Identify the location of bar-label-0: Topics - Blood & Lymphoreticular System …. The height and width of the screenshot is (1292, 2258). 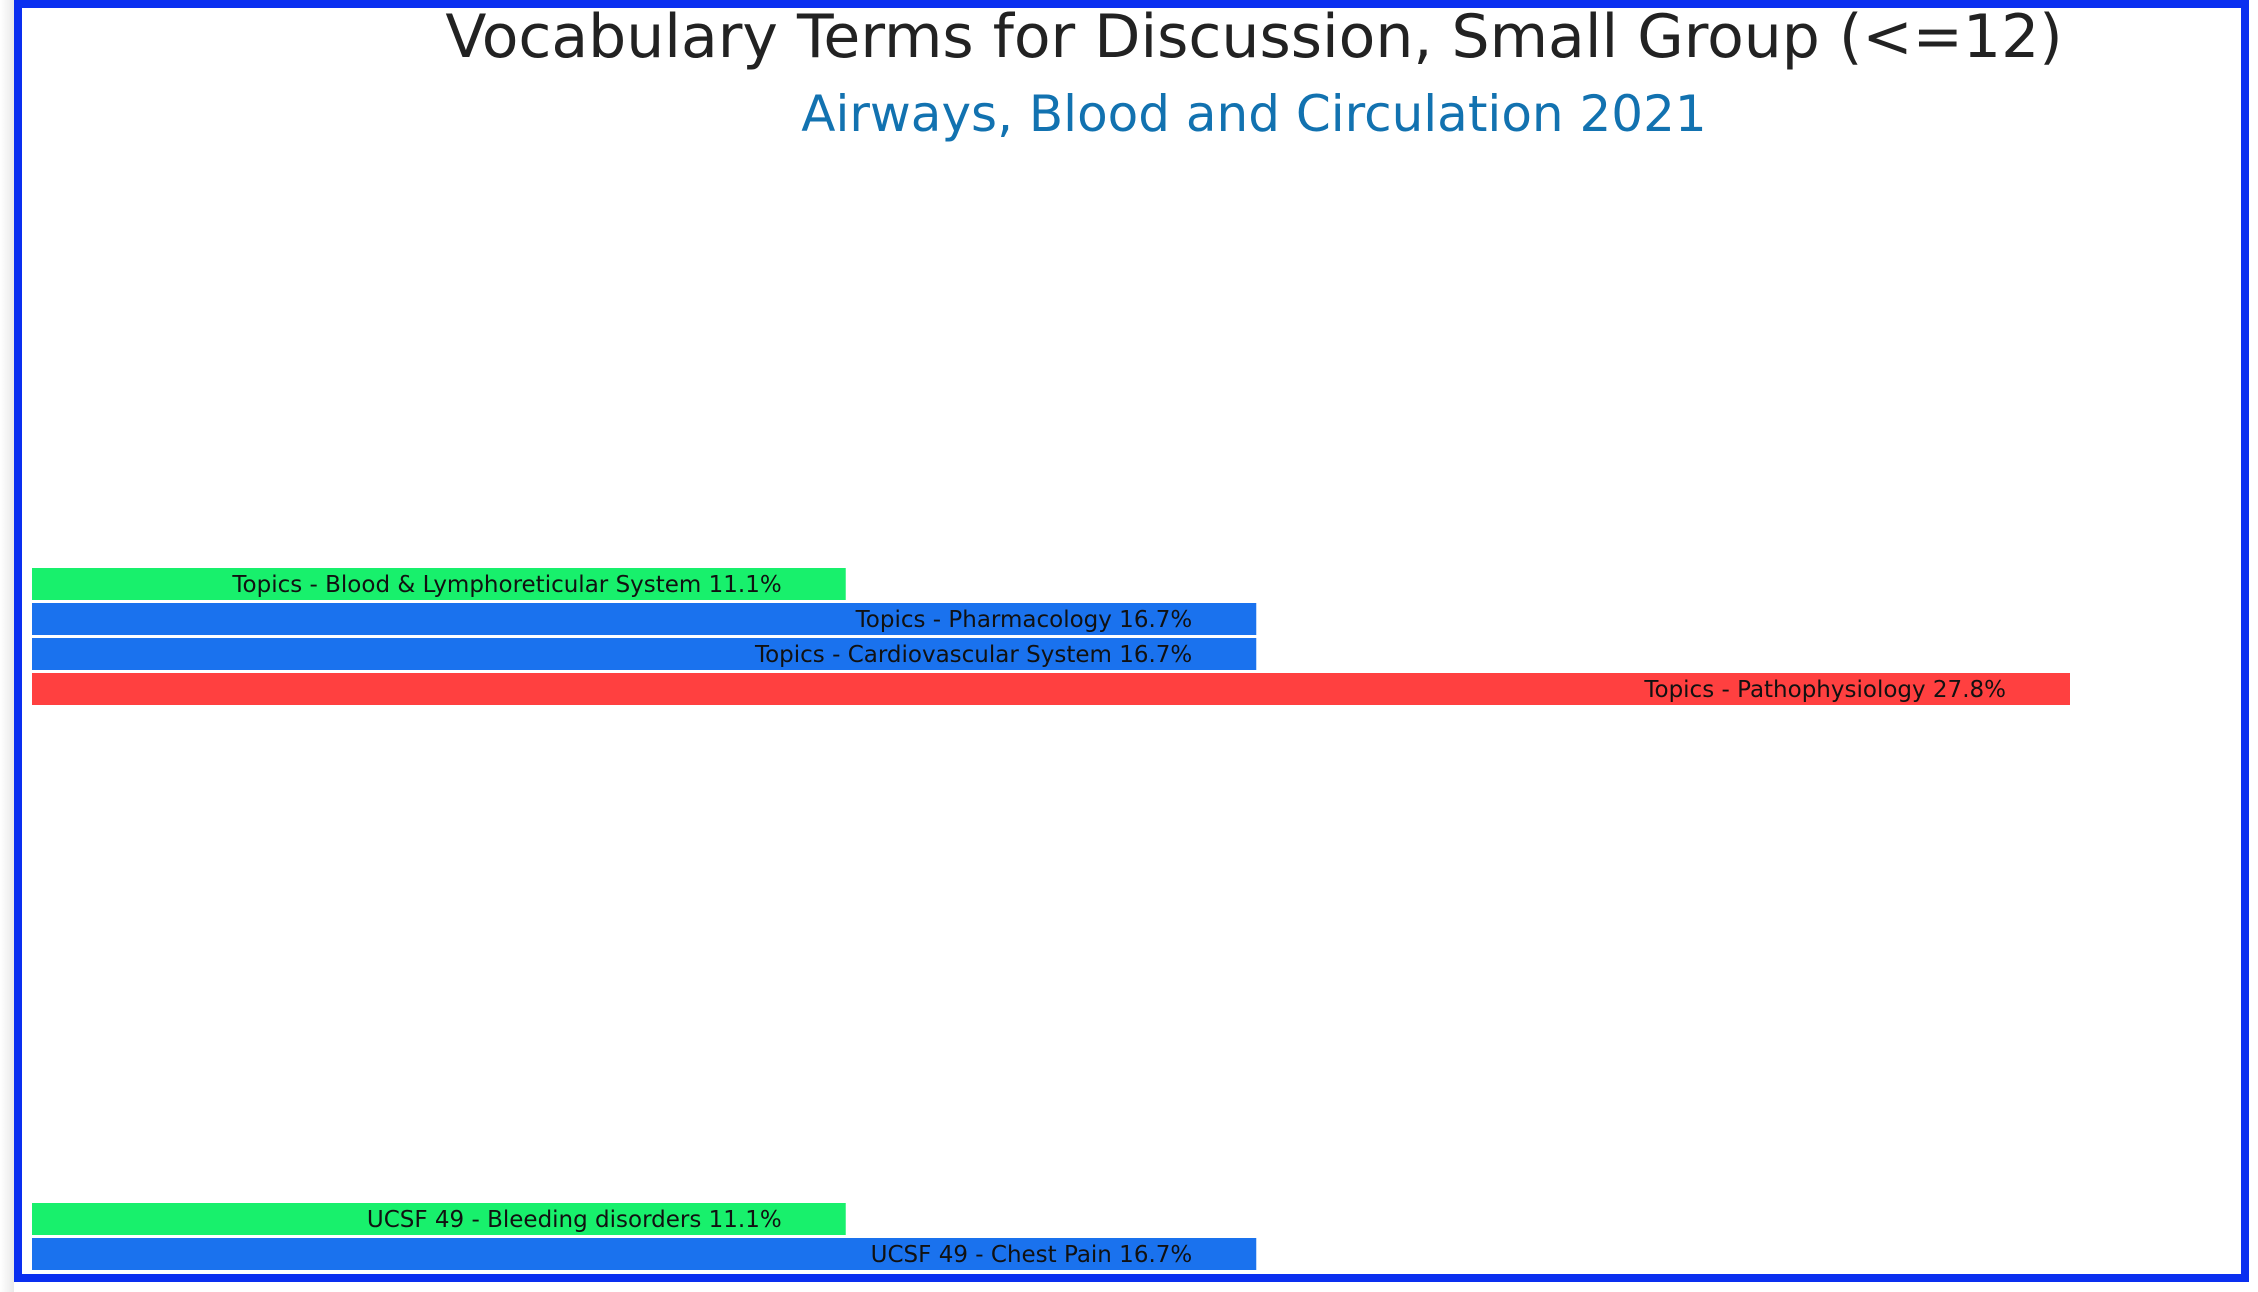
(506, 585).